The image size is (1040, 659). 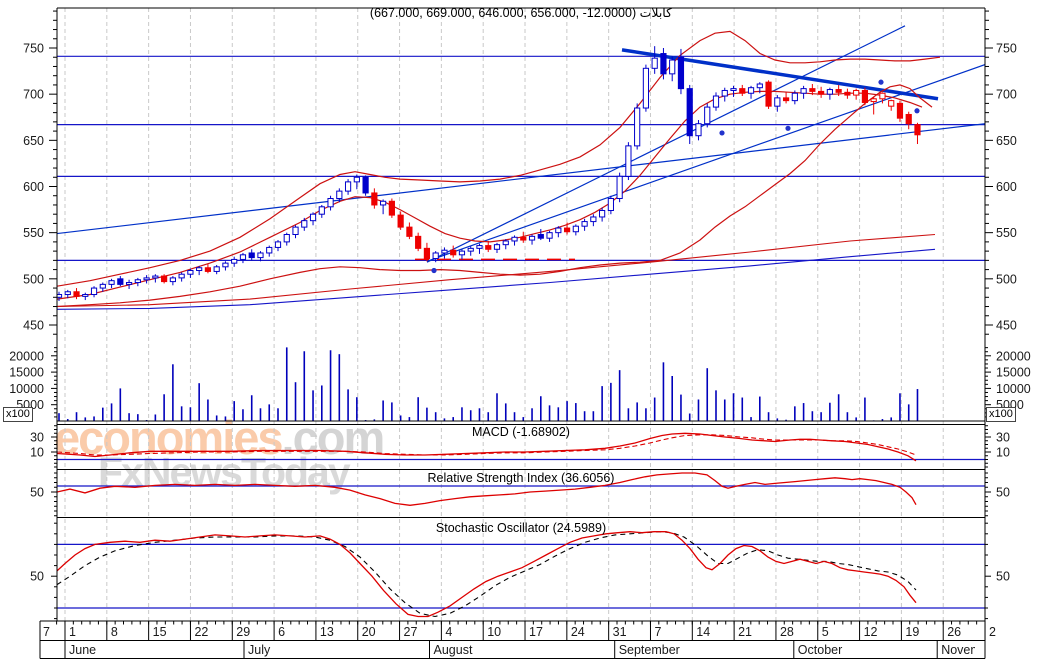 What do you see at coordinates (26, 373) in the screenshot?
I see `y-axis-label: 15000` at bounding box center [26, 373].